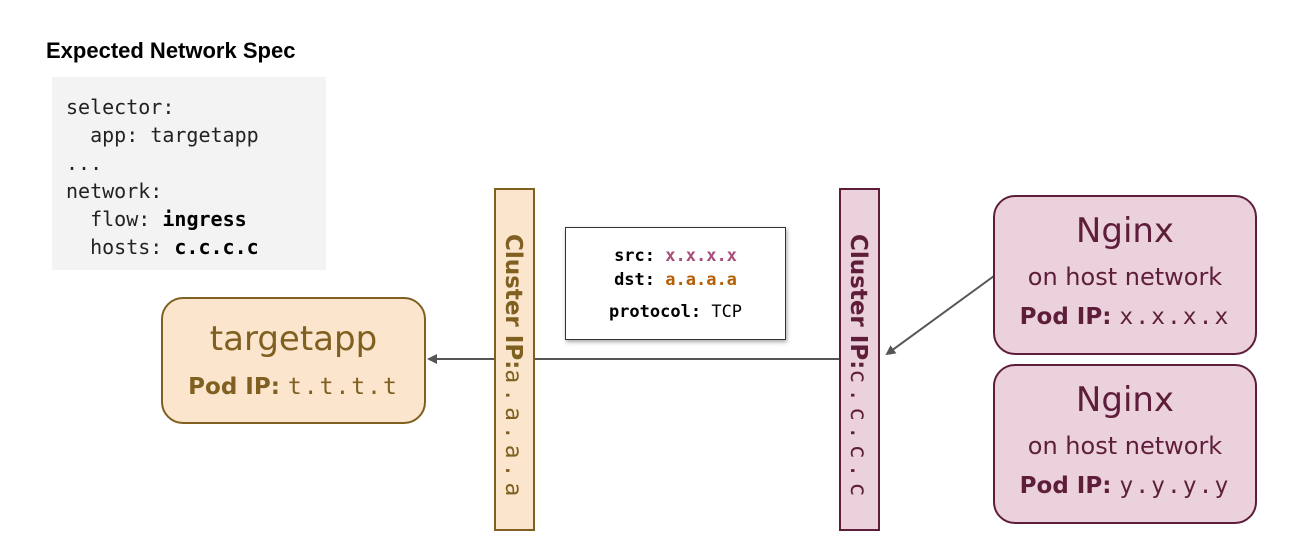  What do you see at coordinates (940, 315) in the screenshot?
I see `arrow-from-nginx` at bounding box center [940, 315].